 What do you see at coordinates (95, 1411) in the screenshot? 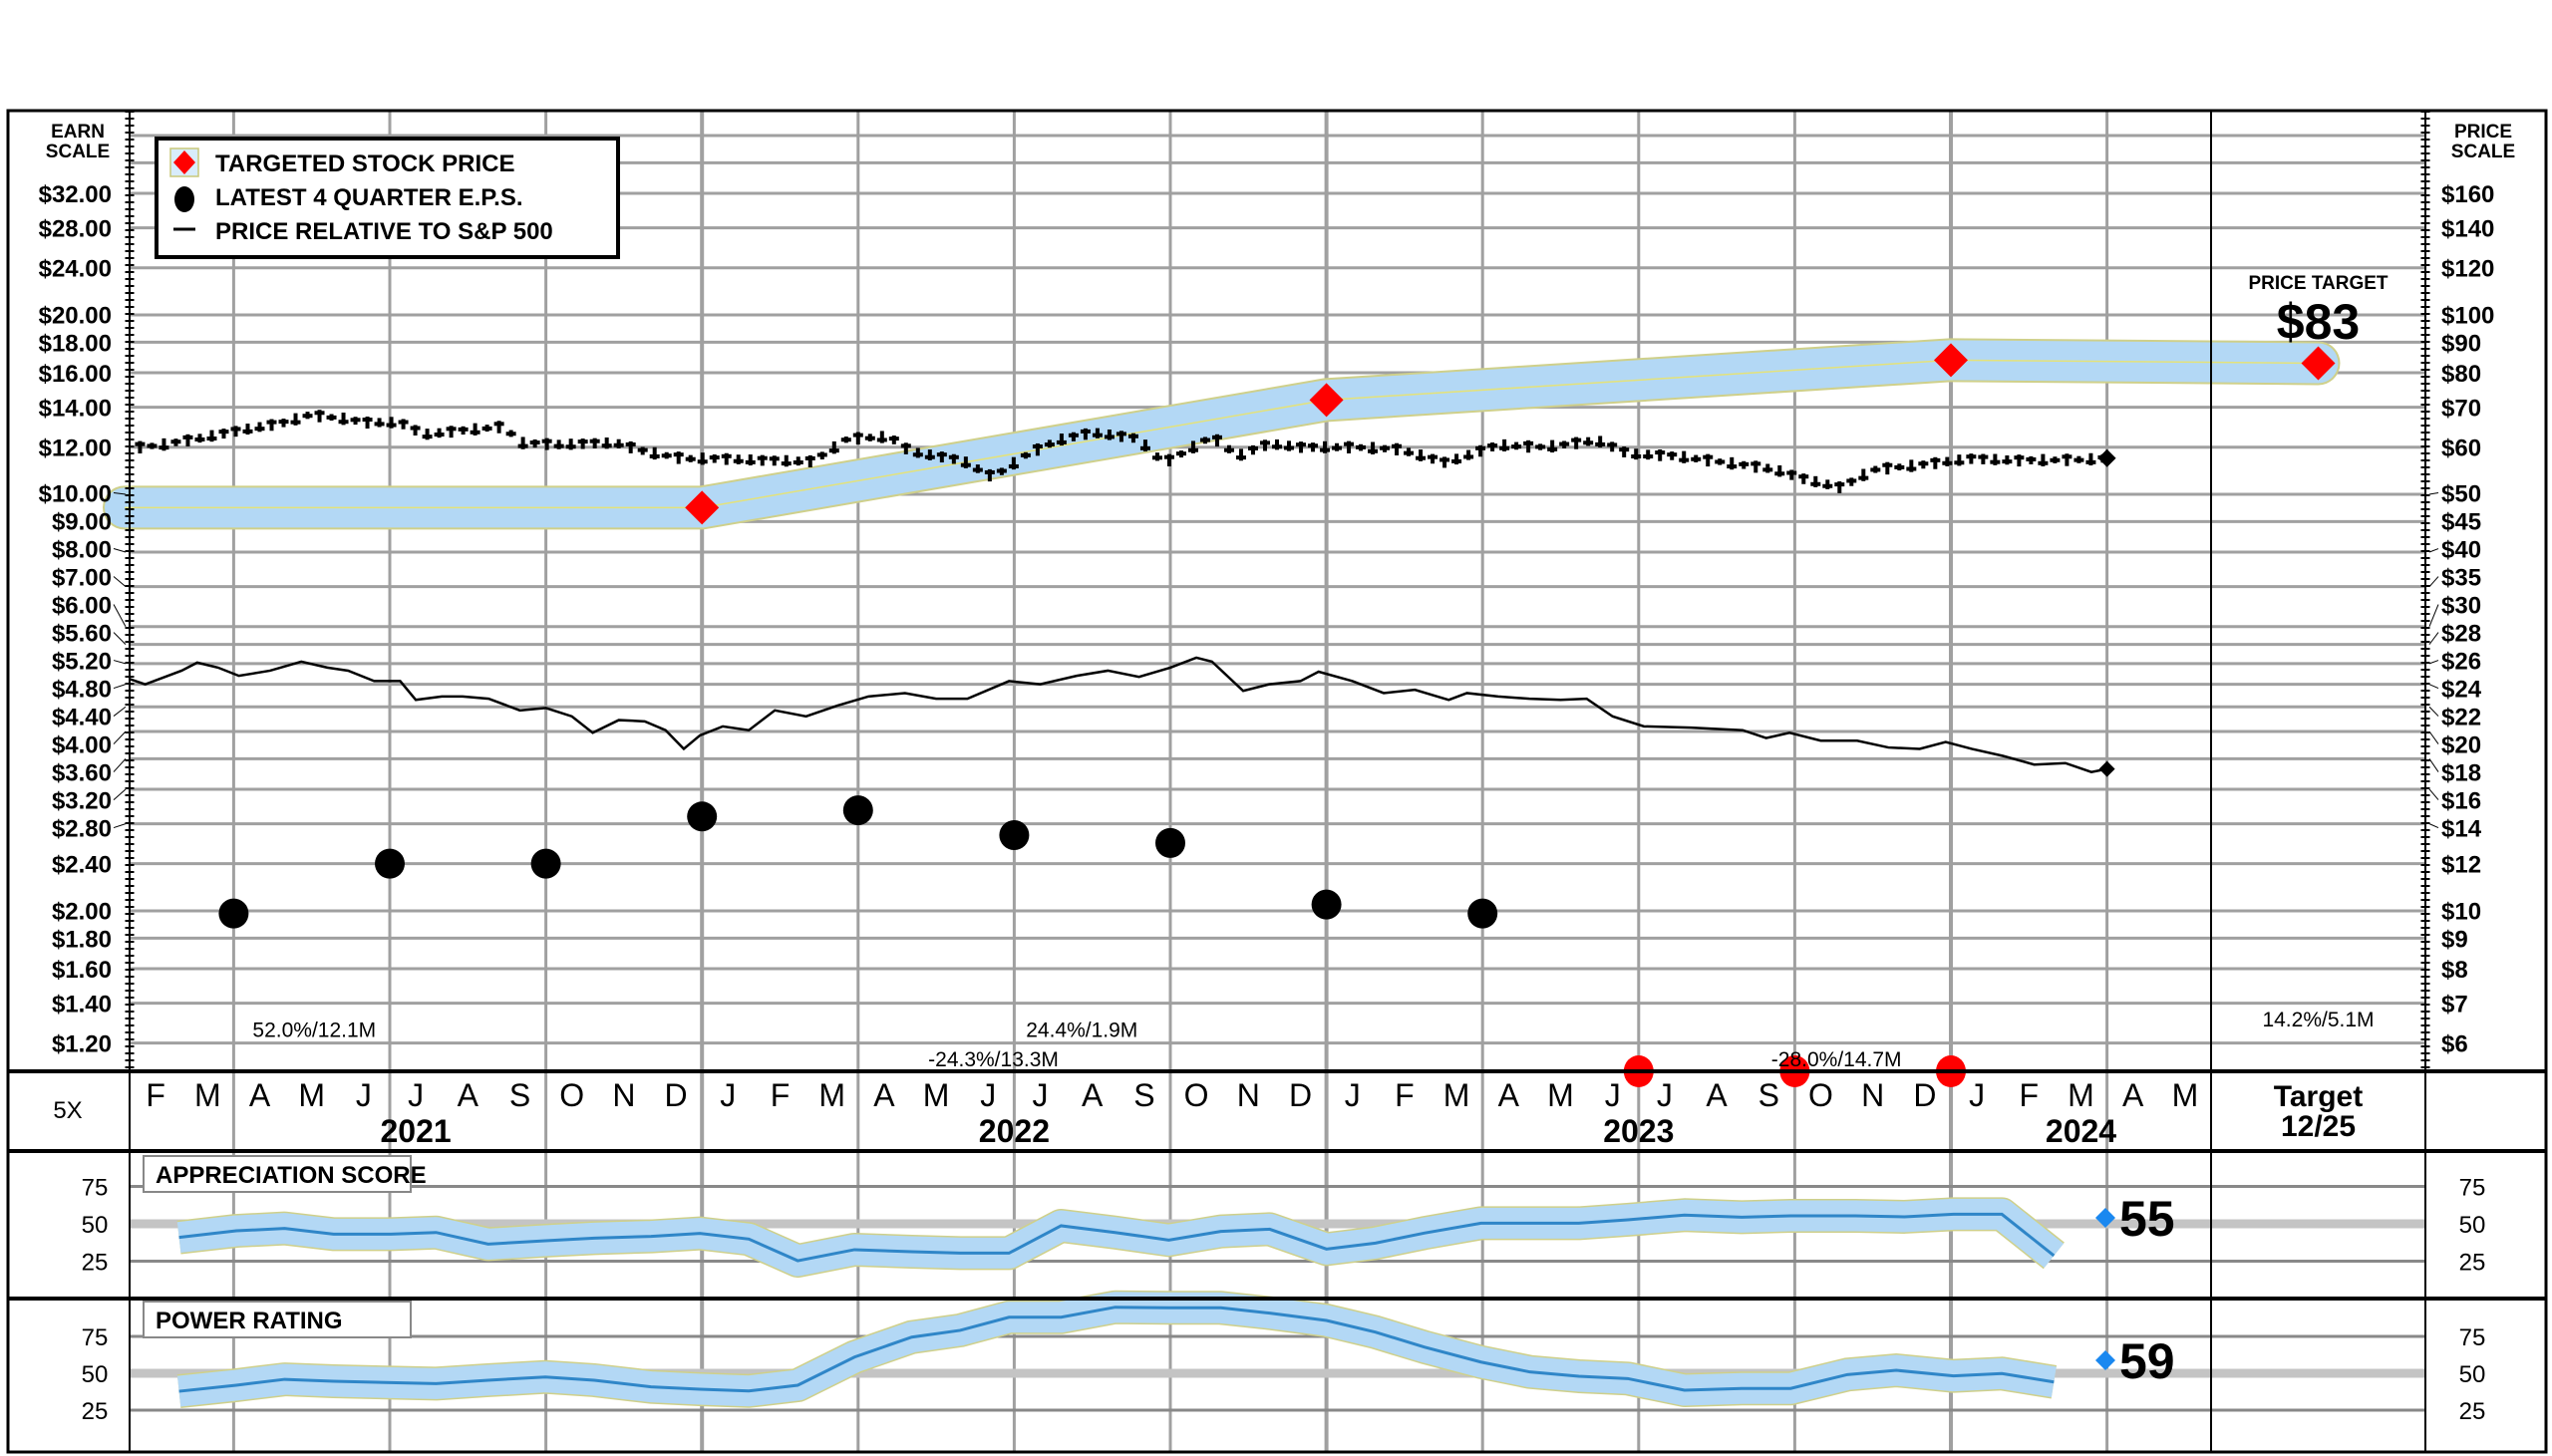
I see `panel-tick-label-left: 25` at bounding box center [95, 1411].